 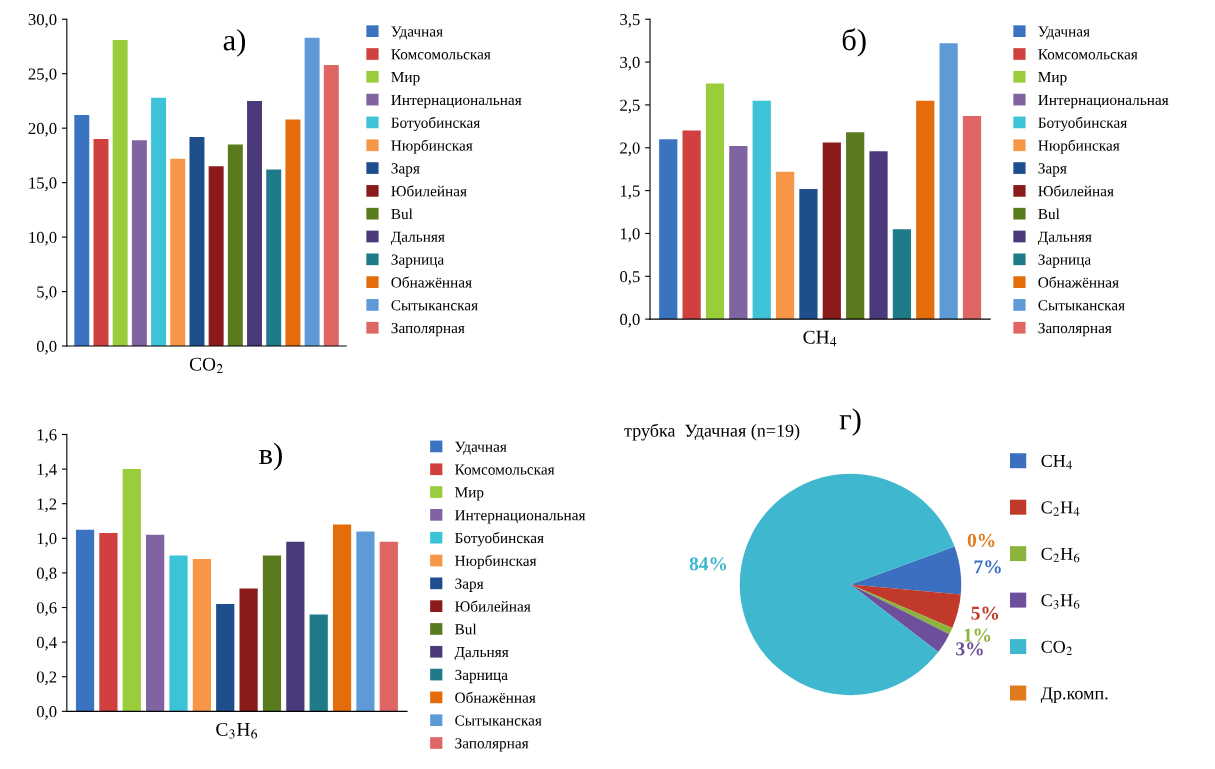 I want to click on legend-label: C$_{3}$H$_{6}$, so click(x=1060, y=601).